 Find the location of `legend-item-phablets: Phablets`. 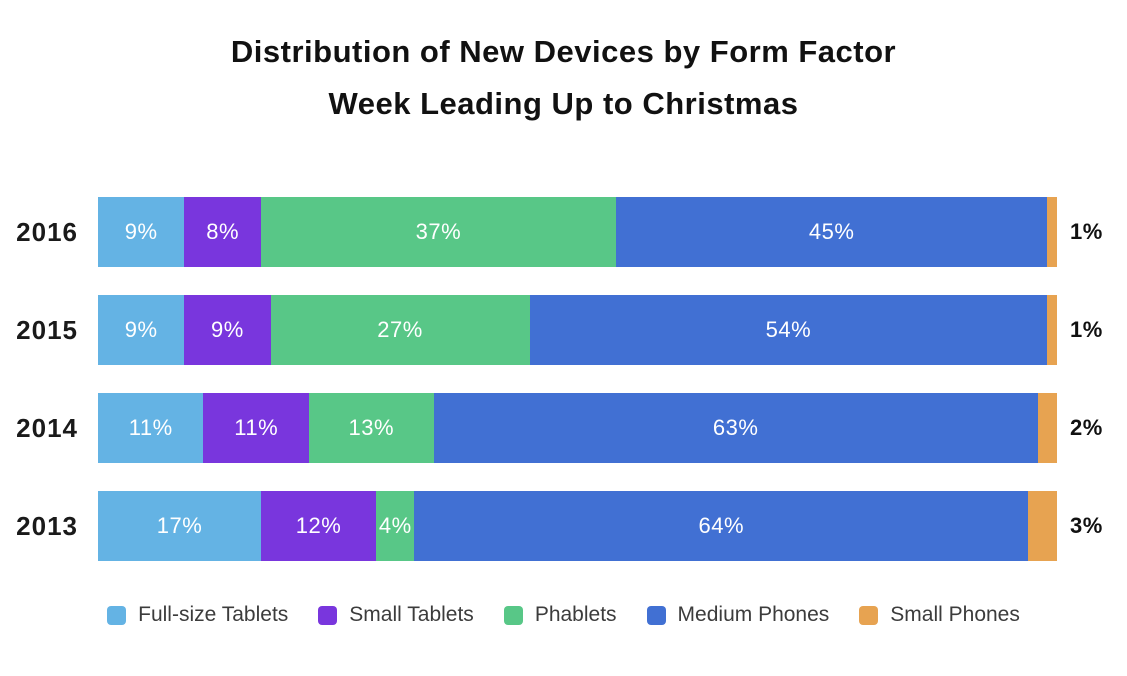

legend-item-phablets: Phablets is located at coordinates (560, 615).